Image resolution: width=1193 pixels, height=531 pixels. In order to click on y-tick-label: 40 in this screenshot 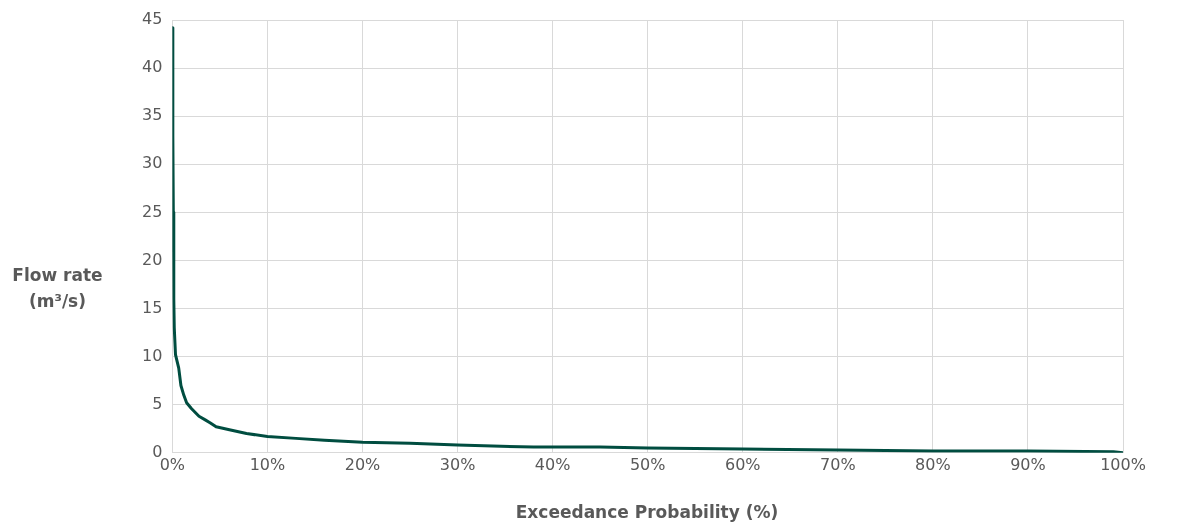, I will do `click(152, 67)`.